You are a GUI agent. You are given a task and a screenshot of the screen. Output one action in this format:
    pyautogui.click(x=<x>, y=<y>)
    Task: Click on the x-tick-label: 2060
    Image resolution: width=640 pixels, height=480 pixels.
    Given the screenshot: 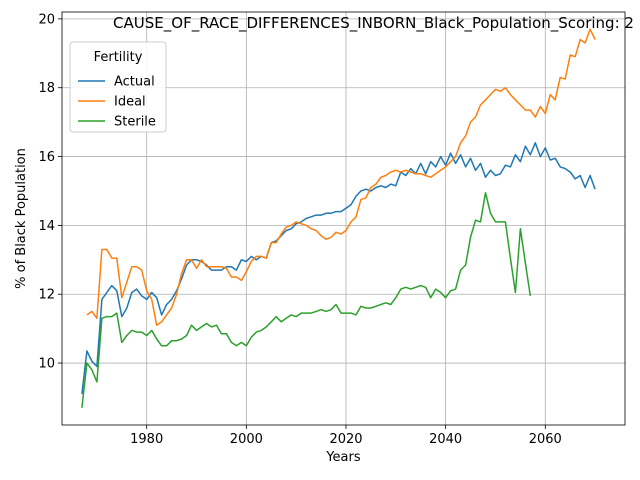 What is the action you would take?
    pyautogui.click(x=545, y=439)
    